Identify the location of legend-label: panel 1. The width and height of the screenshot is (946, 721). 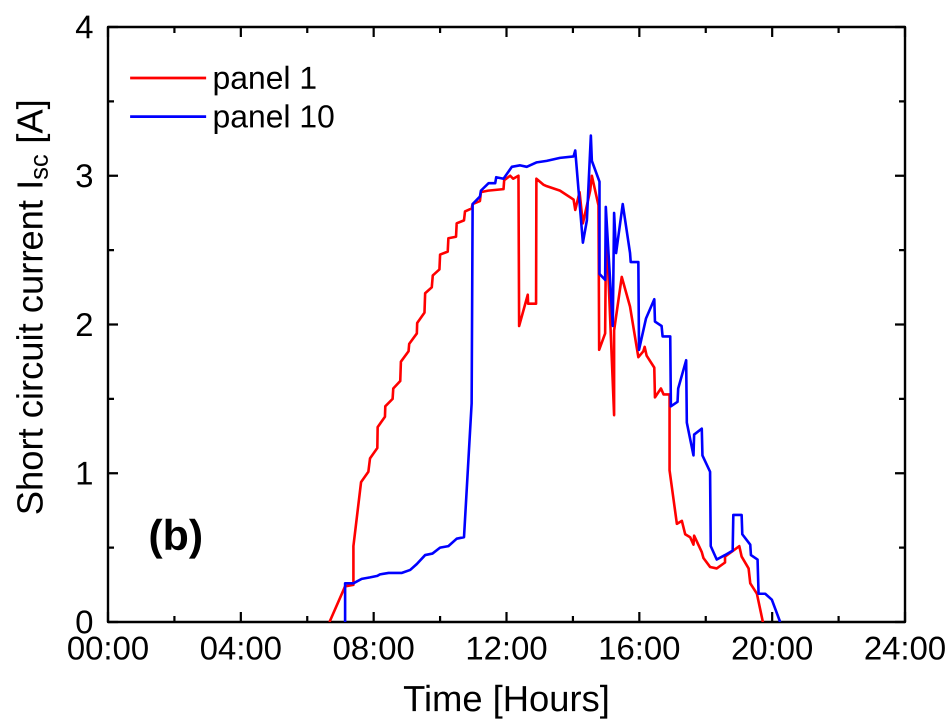
(265, 81).